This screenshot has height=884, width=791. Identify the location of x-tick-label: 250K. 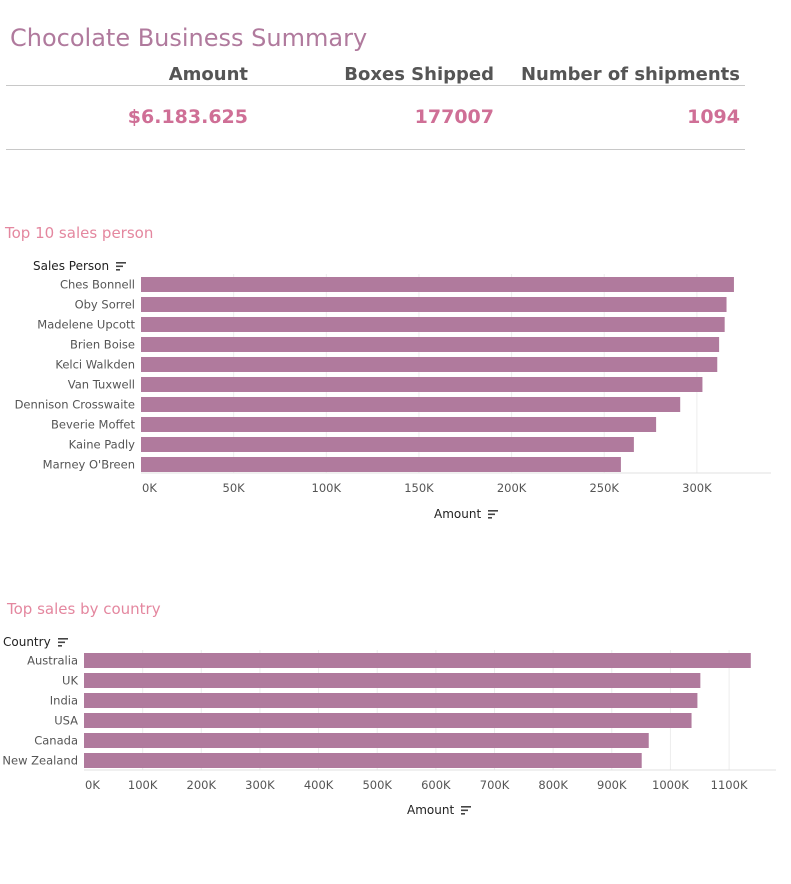
(604, 488).